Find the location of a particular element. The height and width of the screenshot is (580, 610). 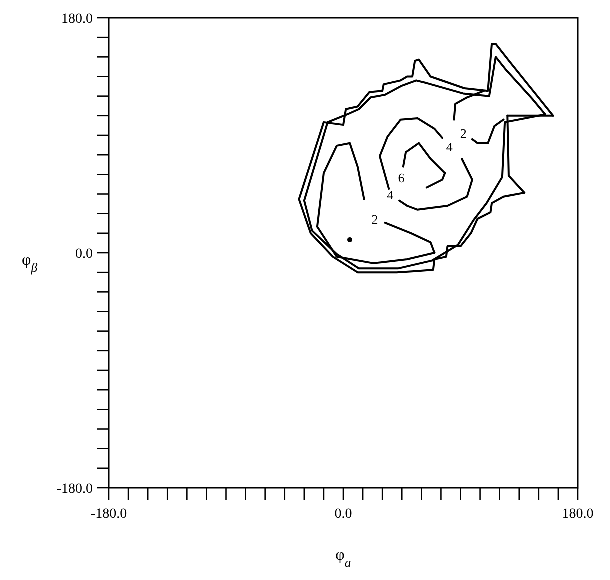

y-tick-label: -180.0 is located at coordinates (74, 489).